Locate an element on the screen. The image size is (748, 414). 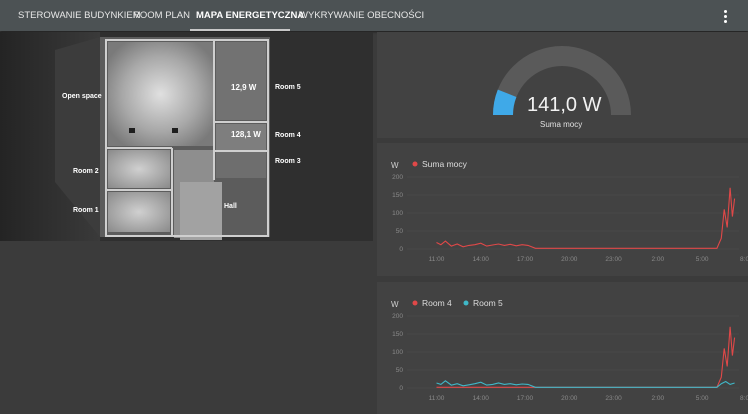
room4-power-value: 128,1 W is located at coordinates (246, 134).